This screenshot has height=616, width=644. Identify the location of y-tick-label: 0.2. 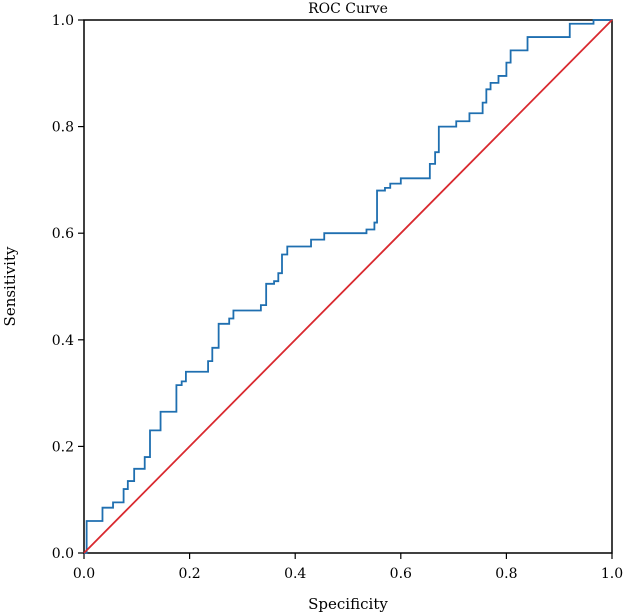
(63, 447).